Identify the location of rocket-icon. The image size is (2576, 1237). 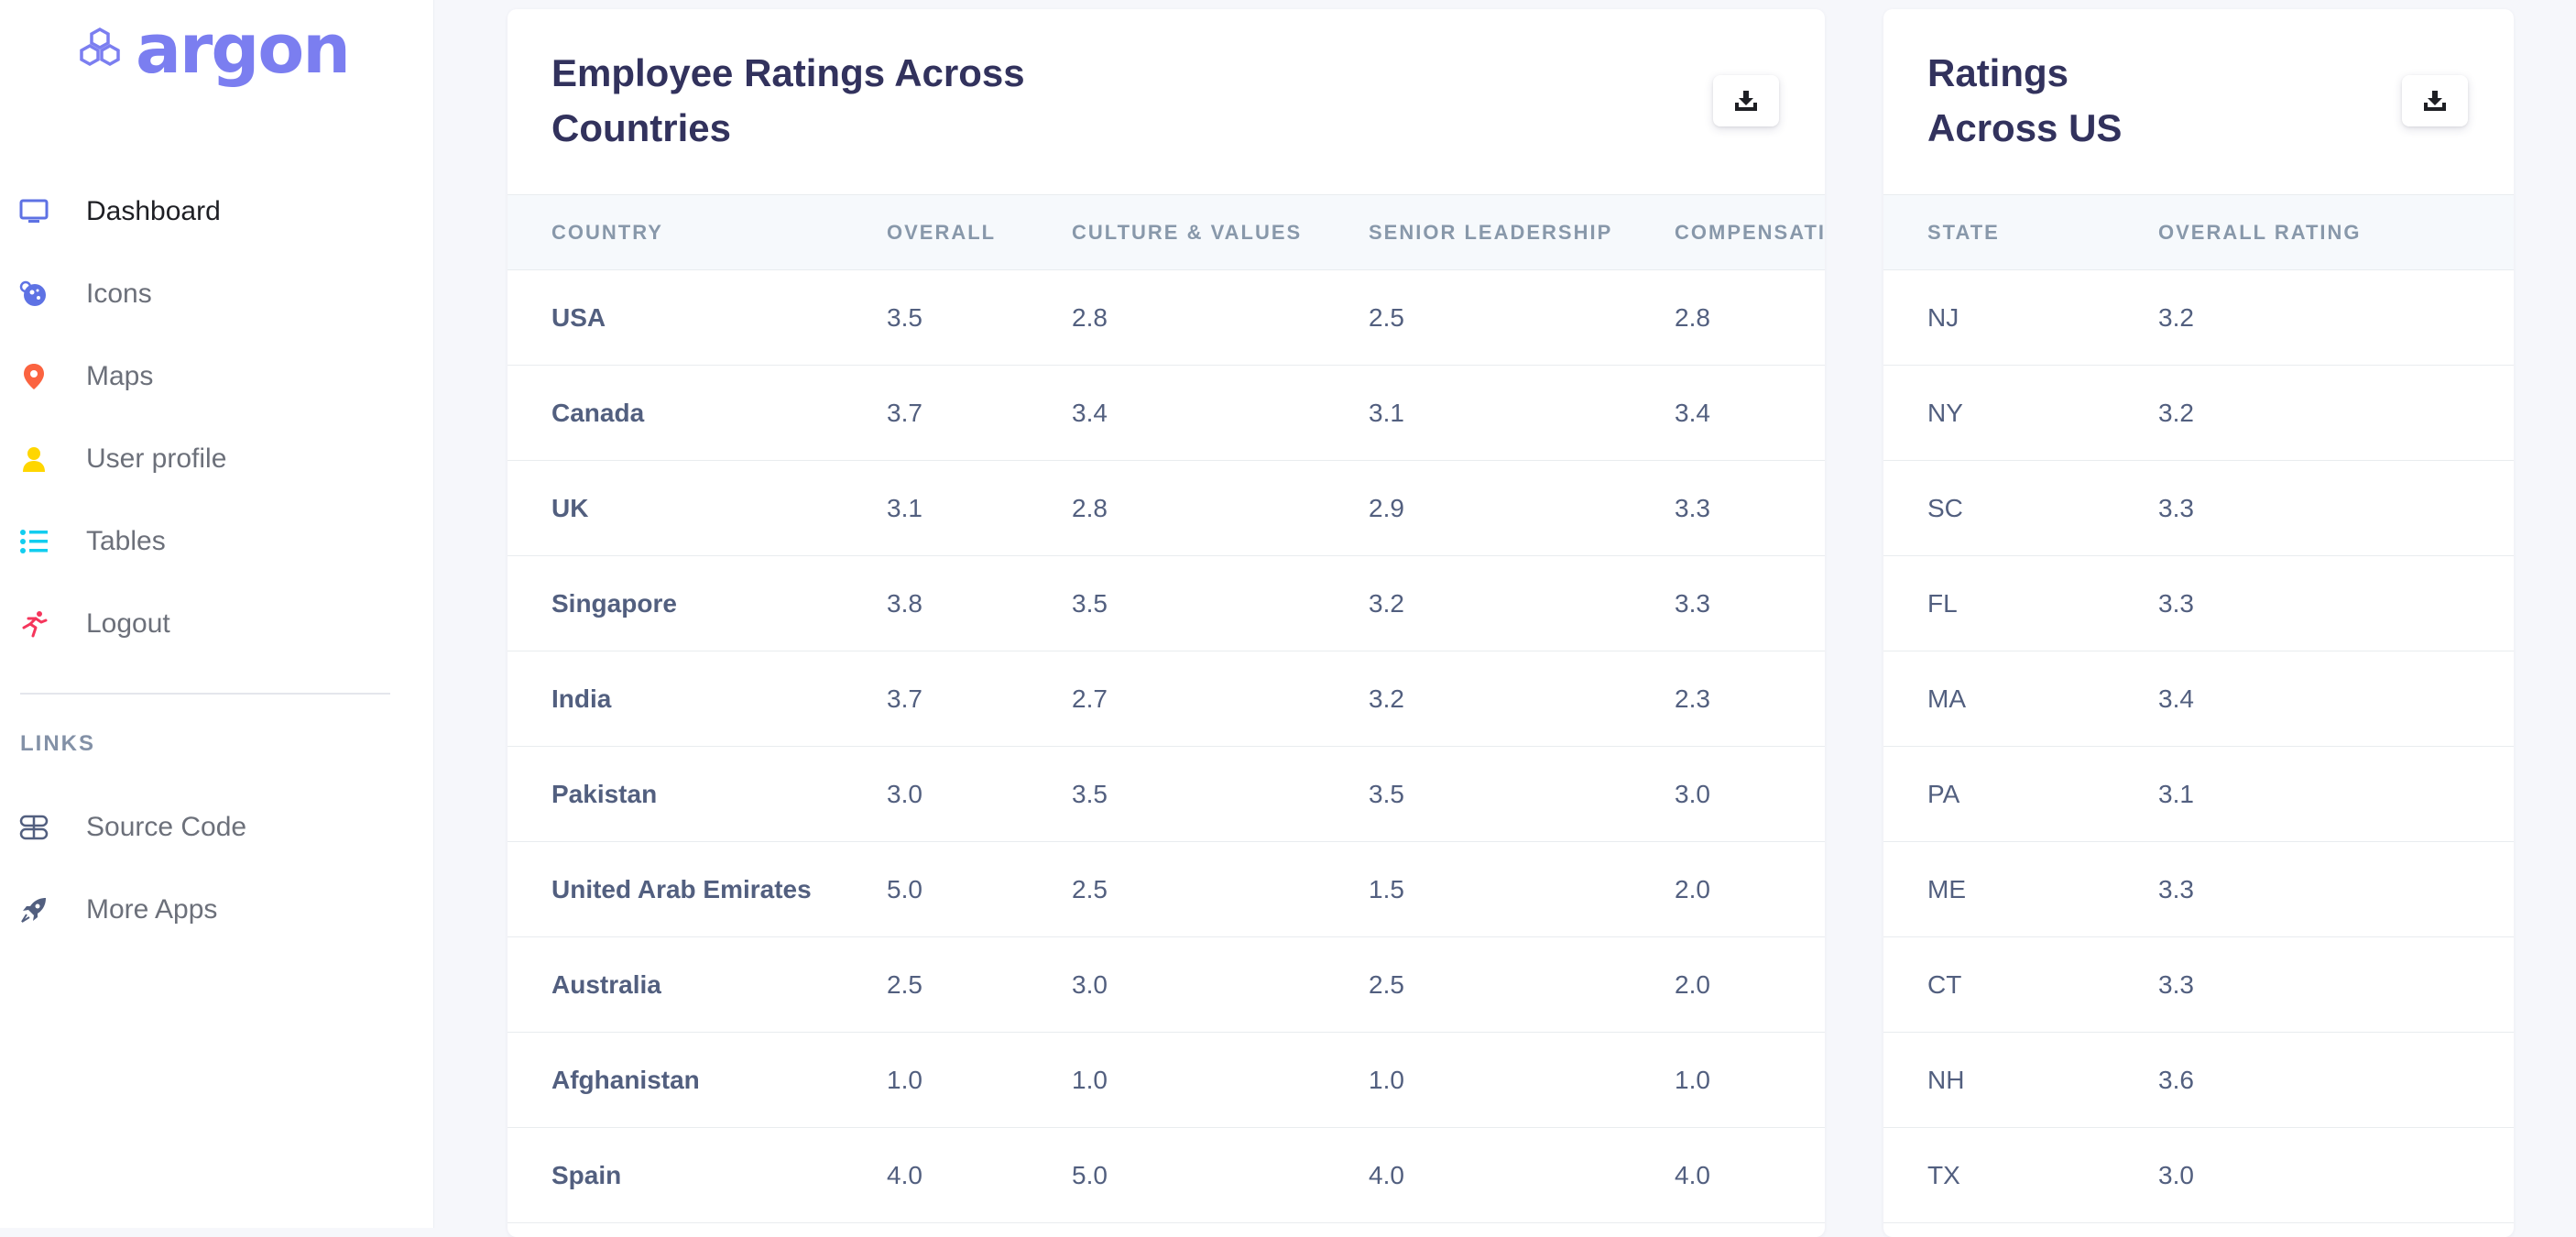
(34, 909).